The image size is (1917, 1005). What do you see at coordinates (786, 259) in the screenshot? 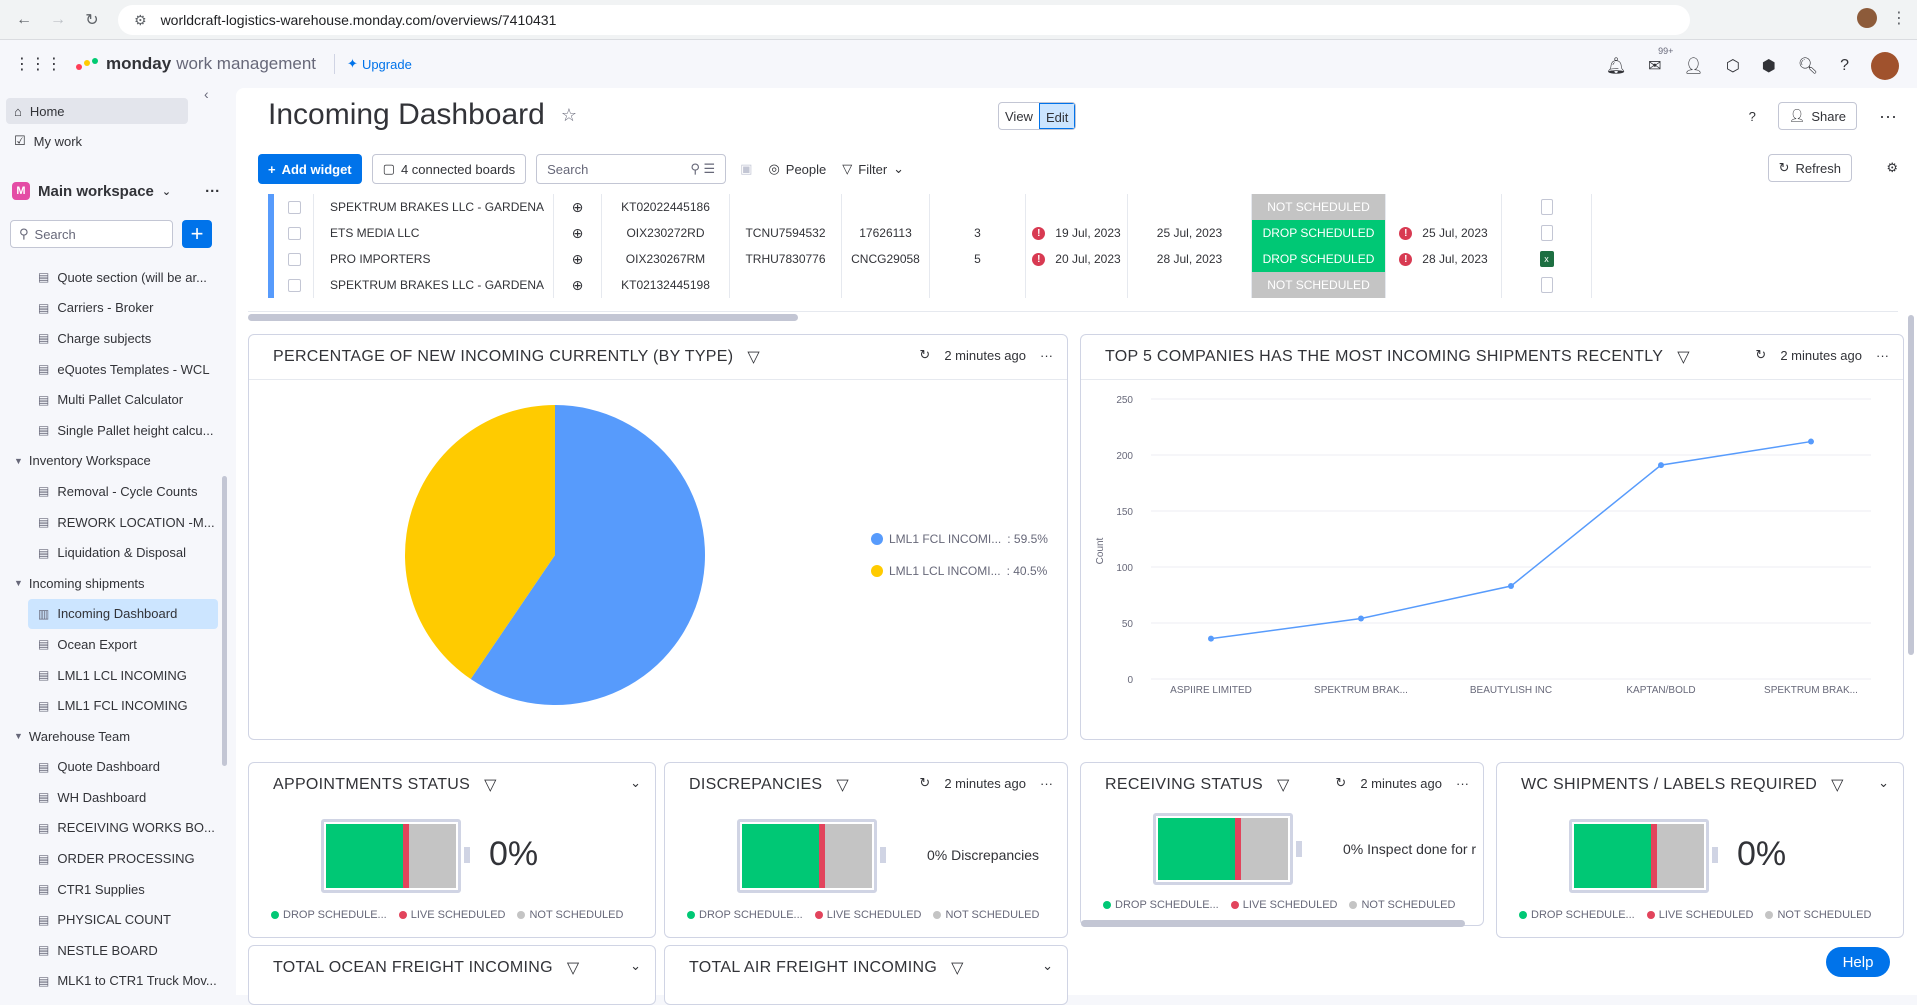
I see `container-cell: TRHU7830776` at bounding box center [786, 259].